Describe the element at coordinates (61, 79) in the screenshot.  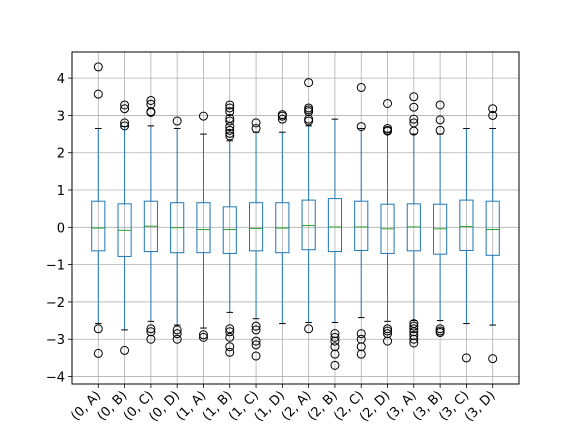
I see `y-tick-label: 4` at that location.